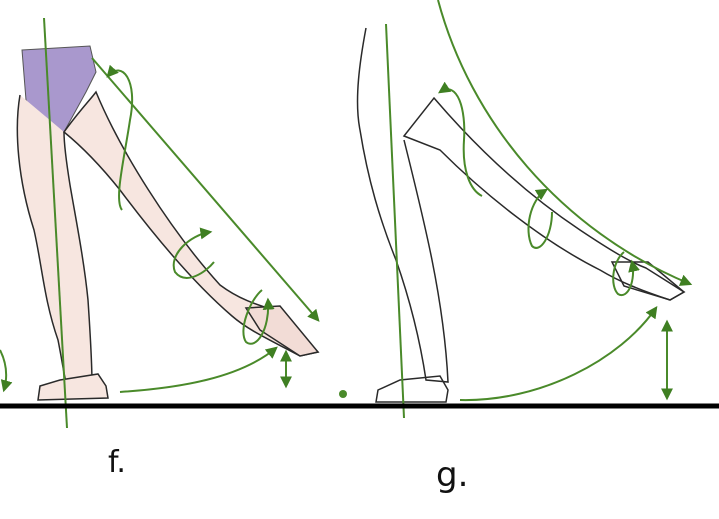  I want to click on rotation-arrow-ankle-f, so click(258, 317).